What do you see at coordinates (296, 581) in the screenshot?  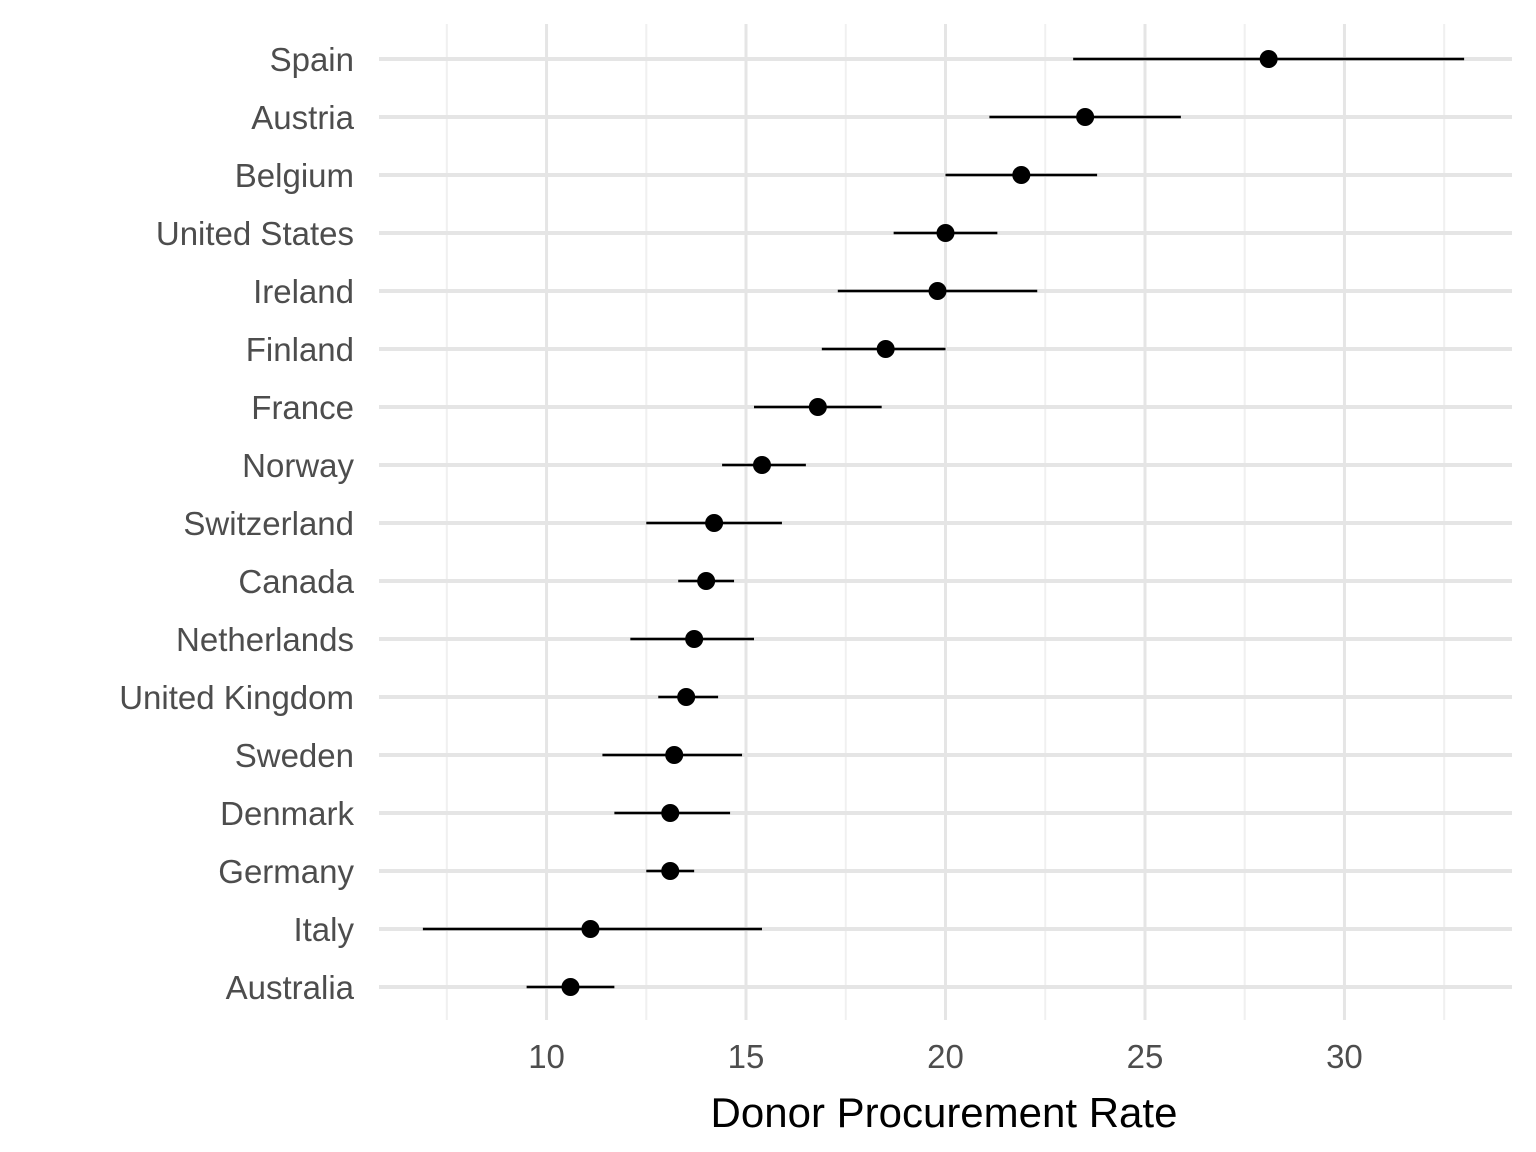 I see `y-tick-label: Canada` at bounding box center [296, 581].